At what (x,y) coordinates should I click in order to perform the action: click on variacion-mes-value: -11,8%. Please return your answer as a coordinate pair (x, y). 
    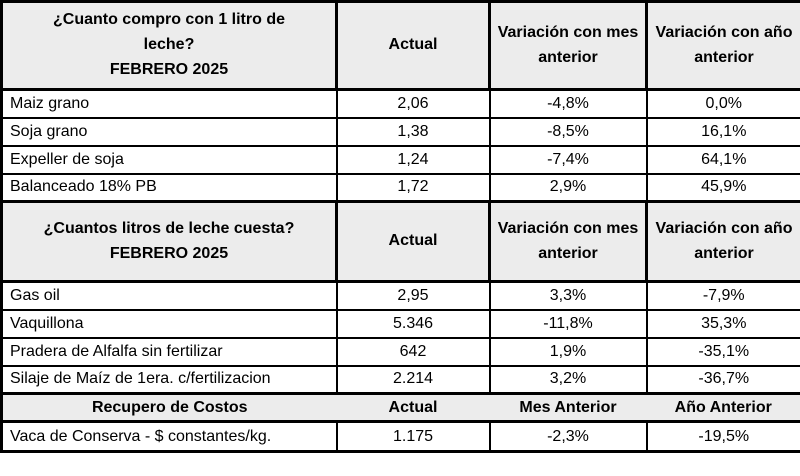
    Looking at the image, I should click on (568, 323).